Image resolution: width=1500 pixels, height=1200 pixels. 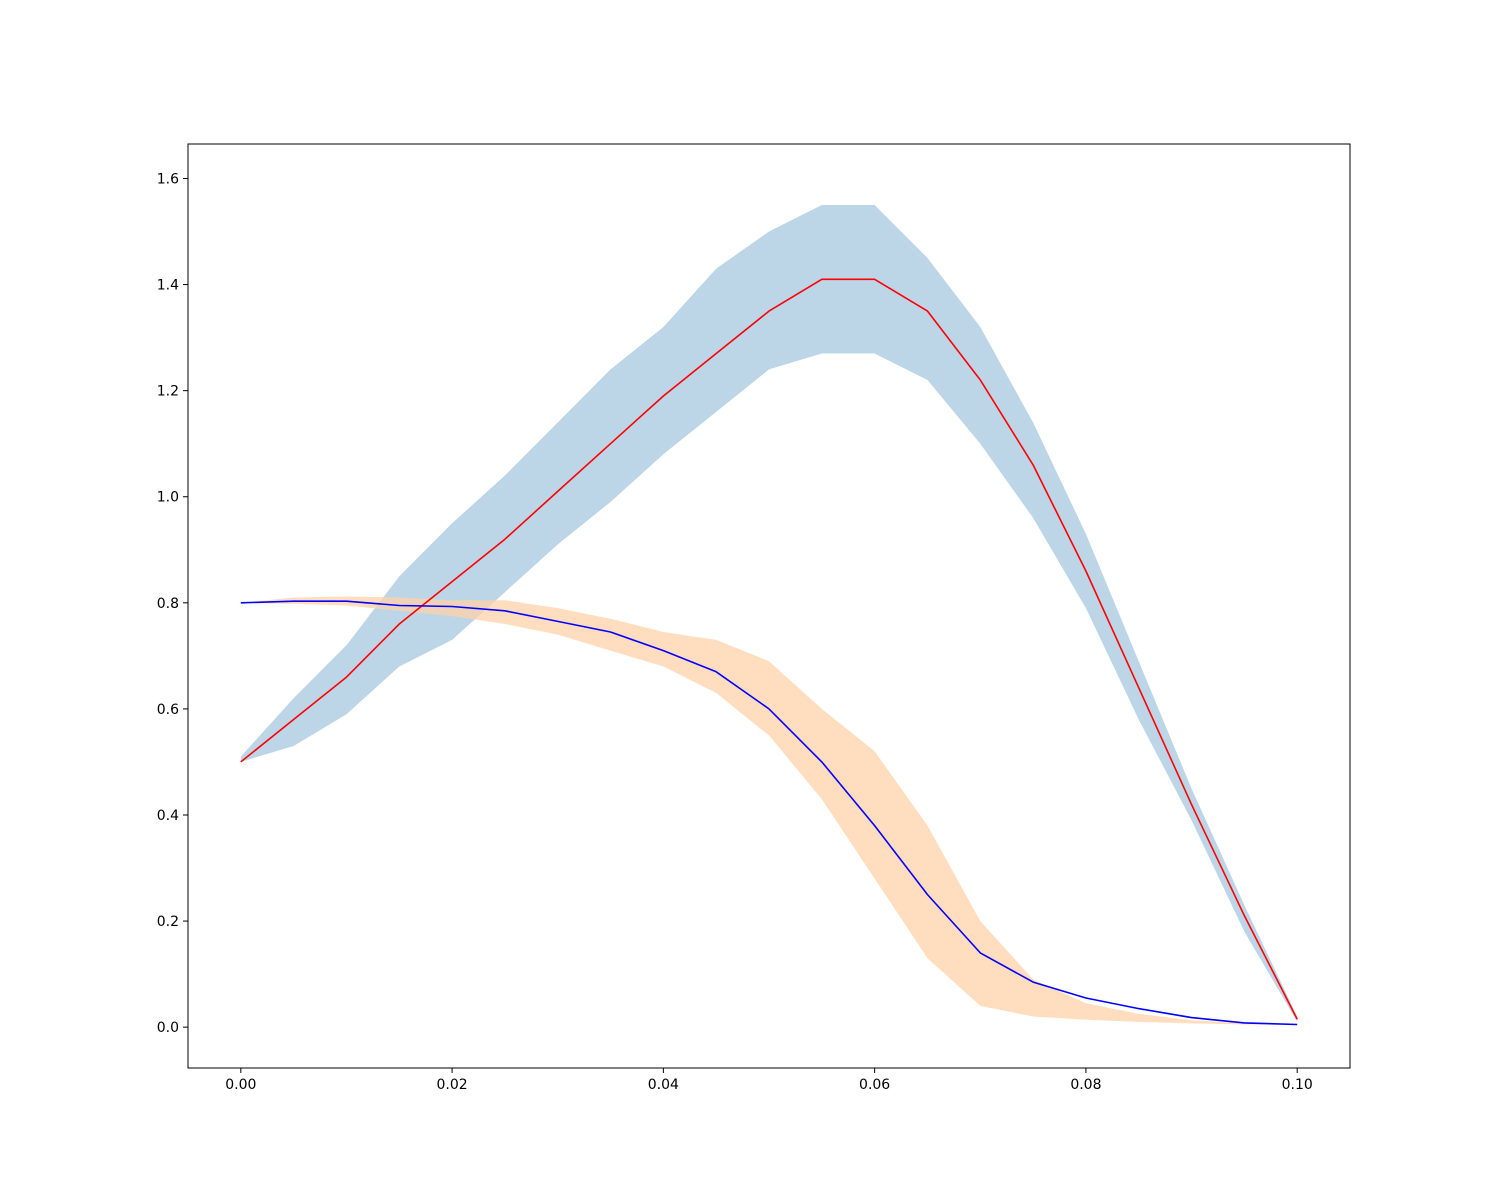 What do you see at coordinates (168, 604) in the screenshot?
I see `y-tick-label: 0.8` at bounding box center [168, 604].